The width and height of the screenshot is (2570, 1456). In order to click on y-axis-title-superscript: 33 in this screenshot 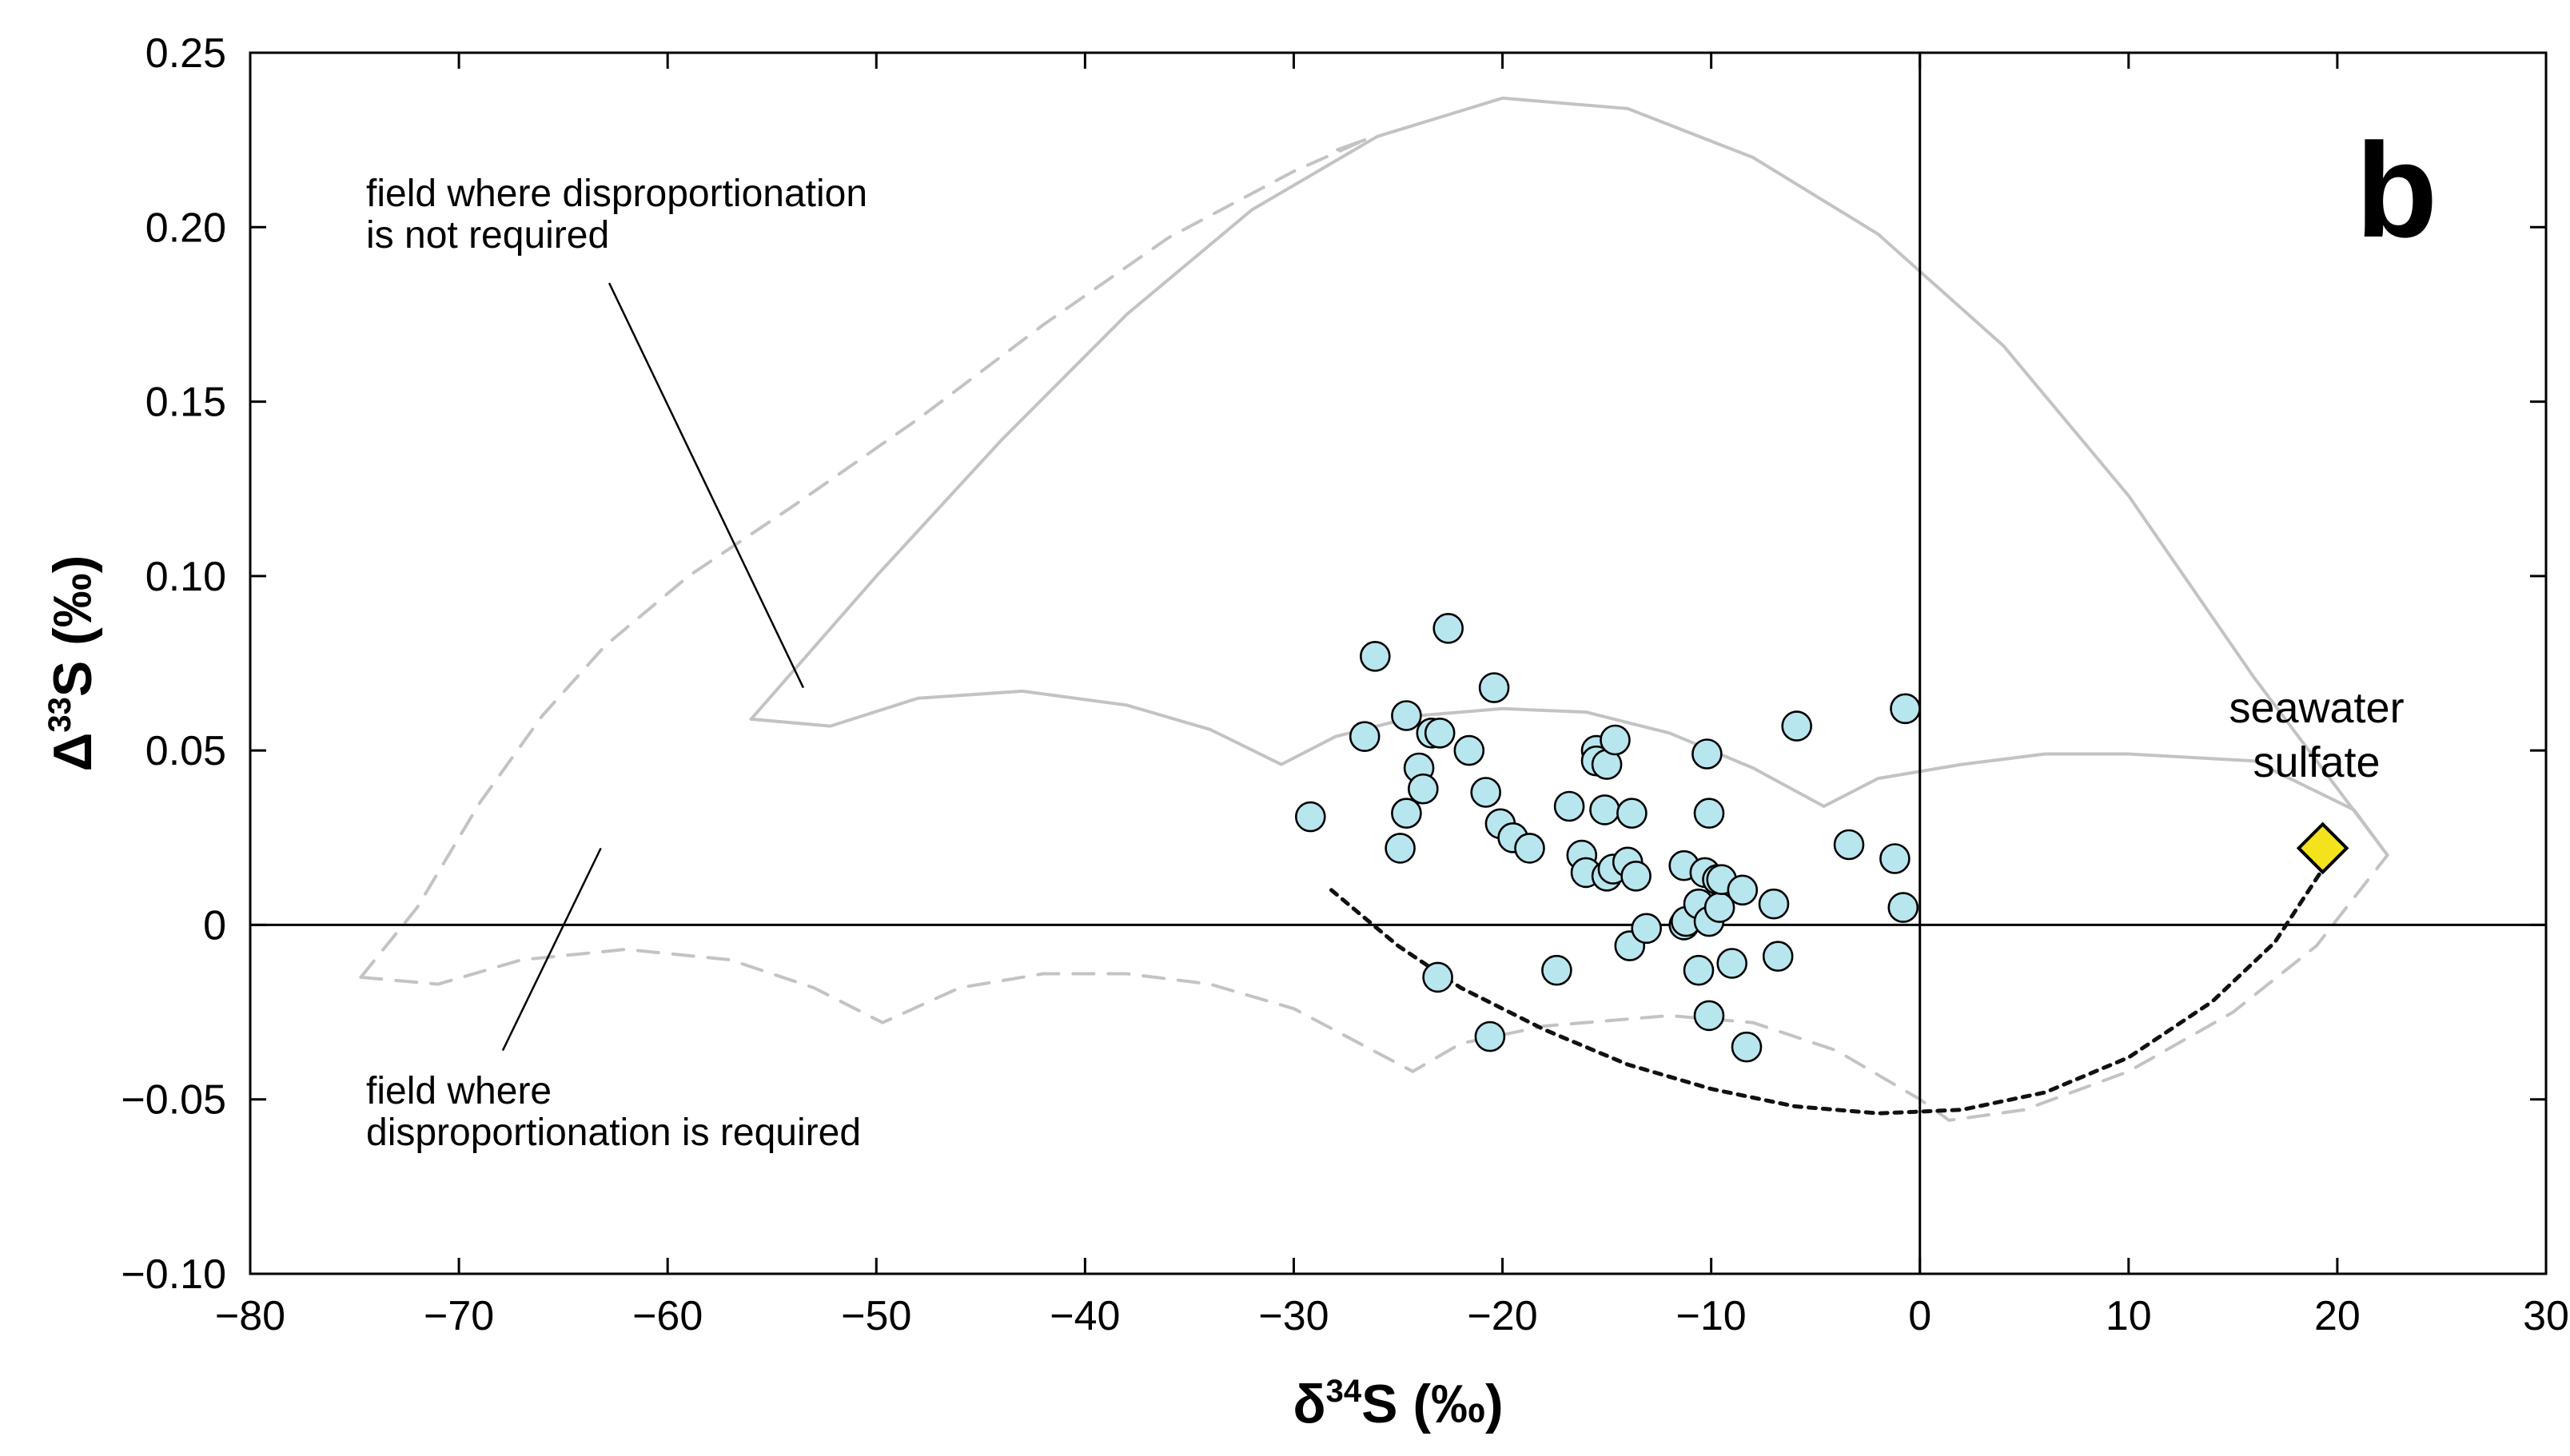, I will do `click(60, 715)`.